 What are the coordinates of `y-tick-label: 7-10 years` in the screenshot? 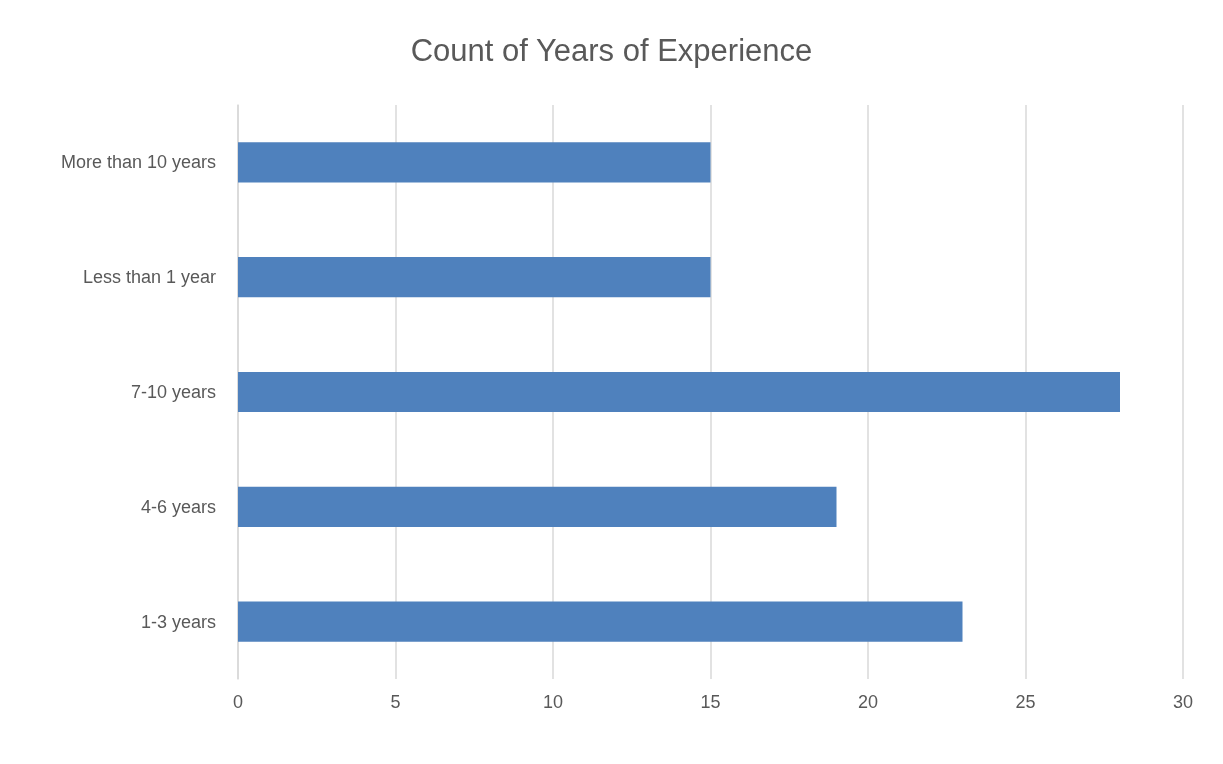 It's located at (173, 392).